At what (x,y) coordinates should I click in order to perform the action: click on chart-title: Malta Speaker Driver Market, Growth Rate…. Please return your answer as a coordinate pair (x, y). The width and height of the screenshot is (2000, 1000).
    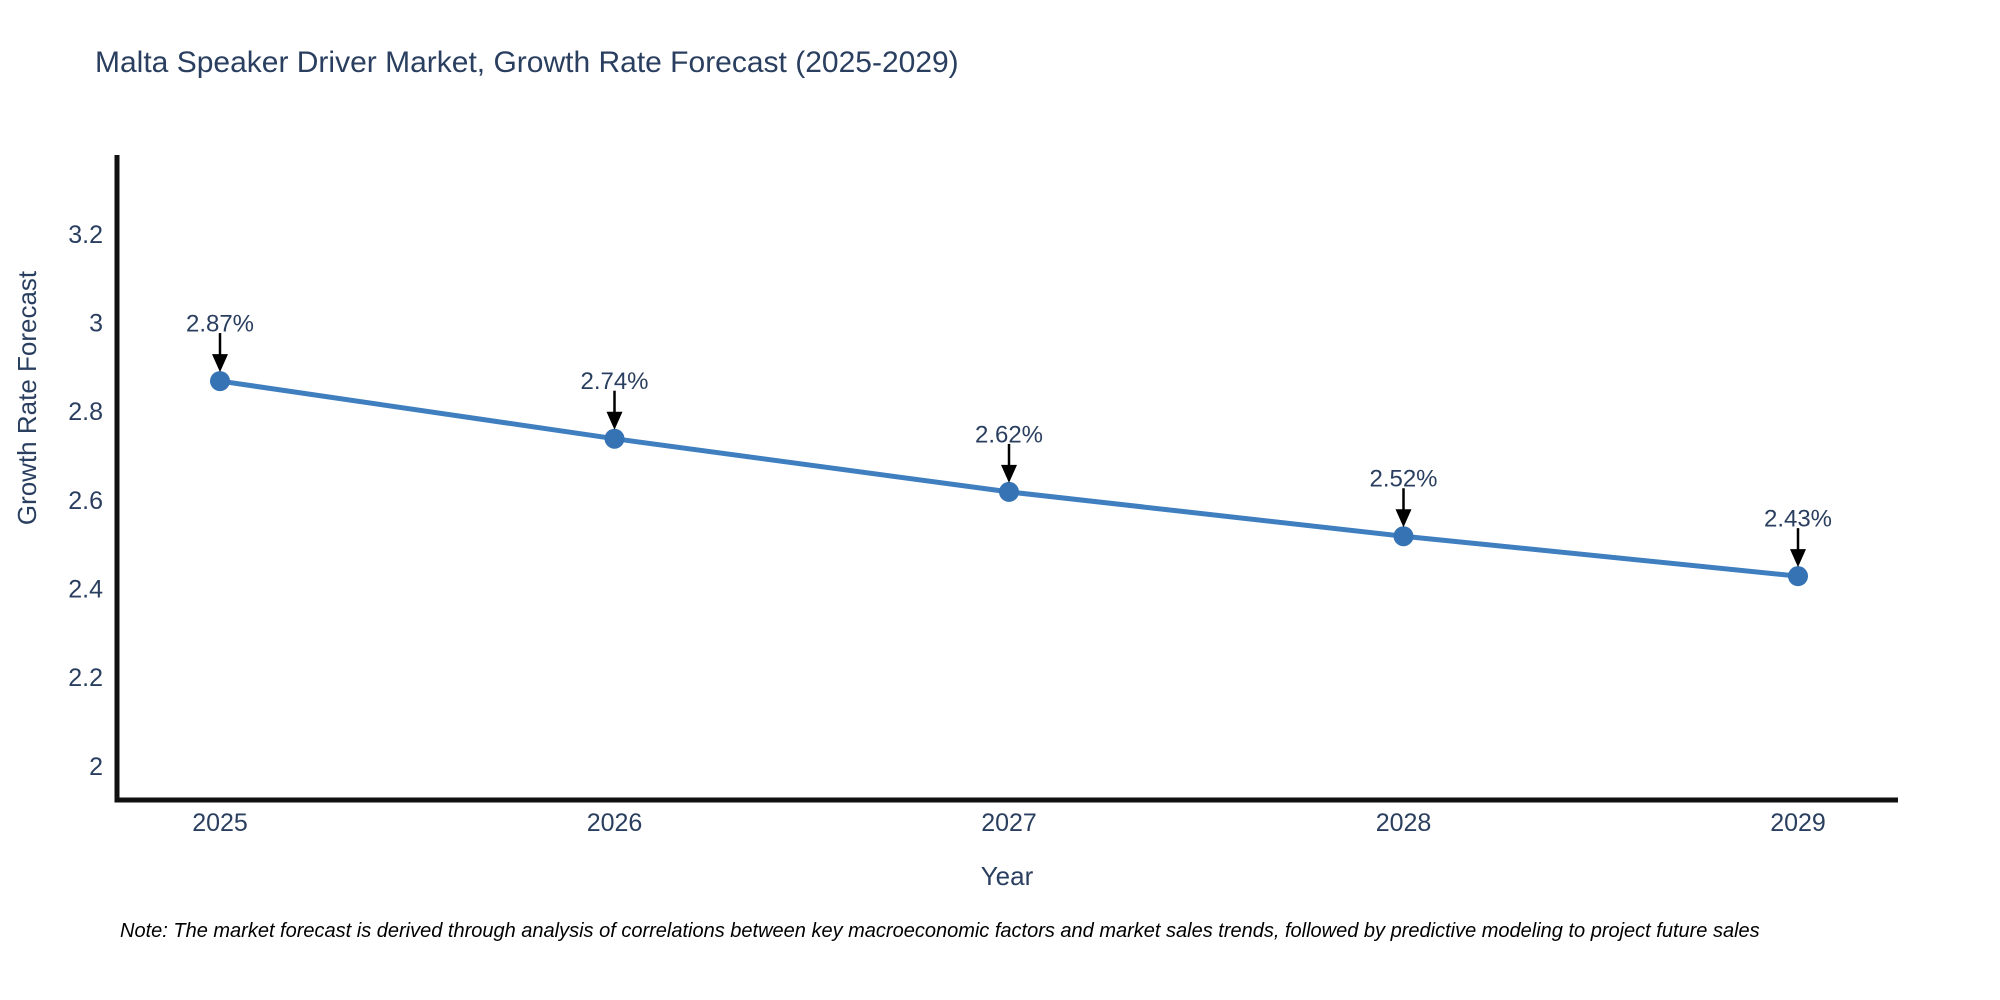
    Looking at the image, I should click on (527, 62).